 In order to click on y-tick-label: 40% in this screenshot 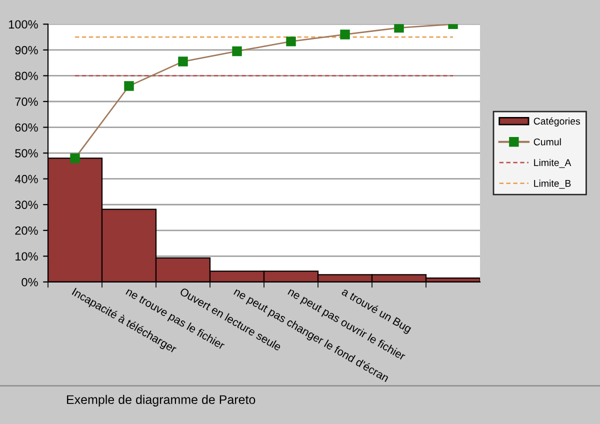, I will do `click(26, 179)`.